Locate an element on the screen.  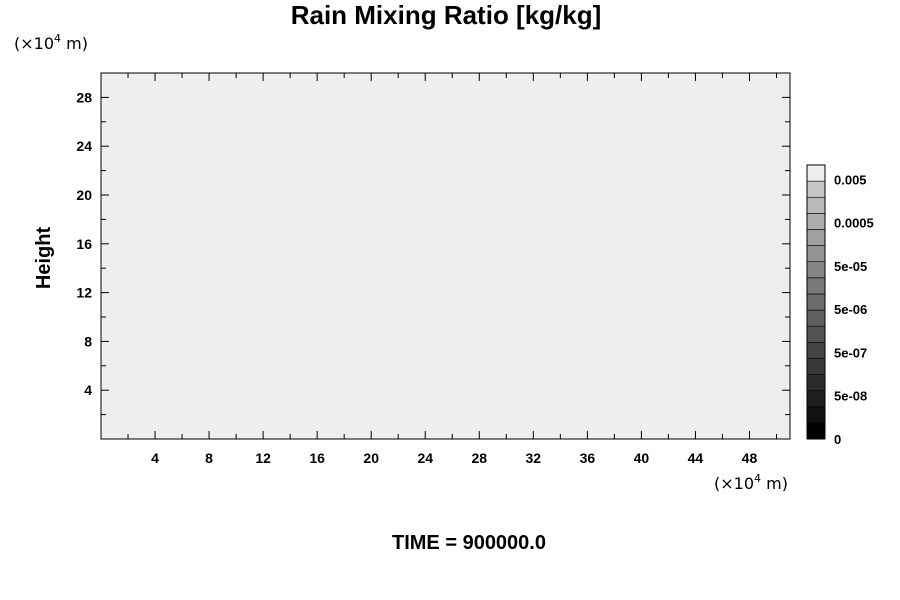
x-tick-label: 20 is located at coordinates (371, 458).